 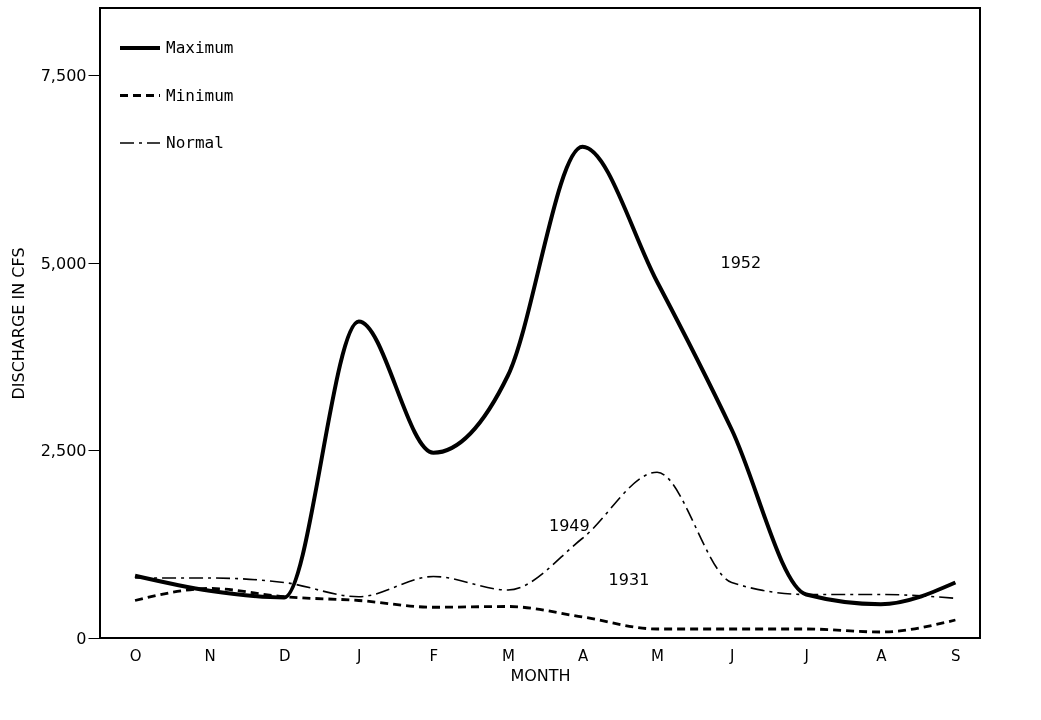 I want to click on x-tick-label: S, so click(x=956, y=655).